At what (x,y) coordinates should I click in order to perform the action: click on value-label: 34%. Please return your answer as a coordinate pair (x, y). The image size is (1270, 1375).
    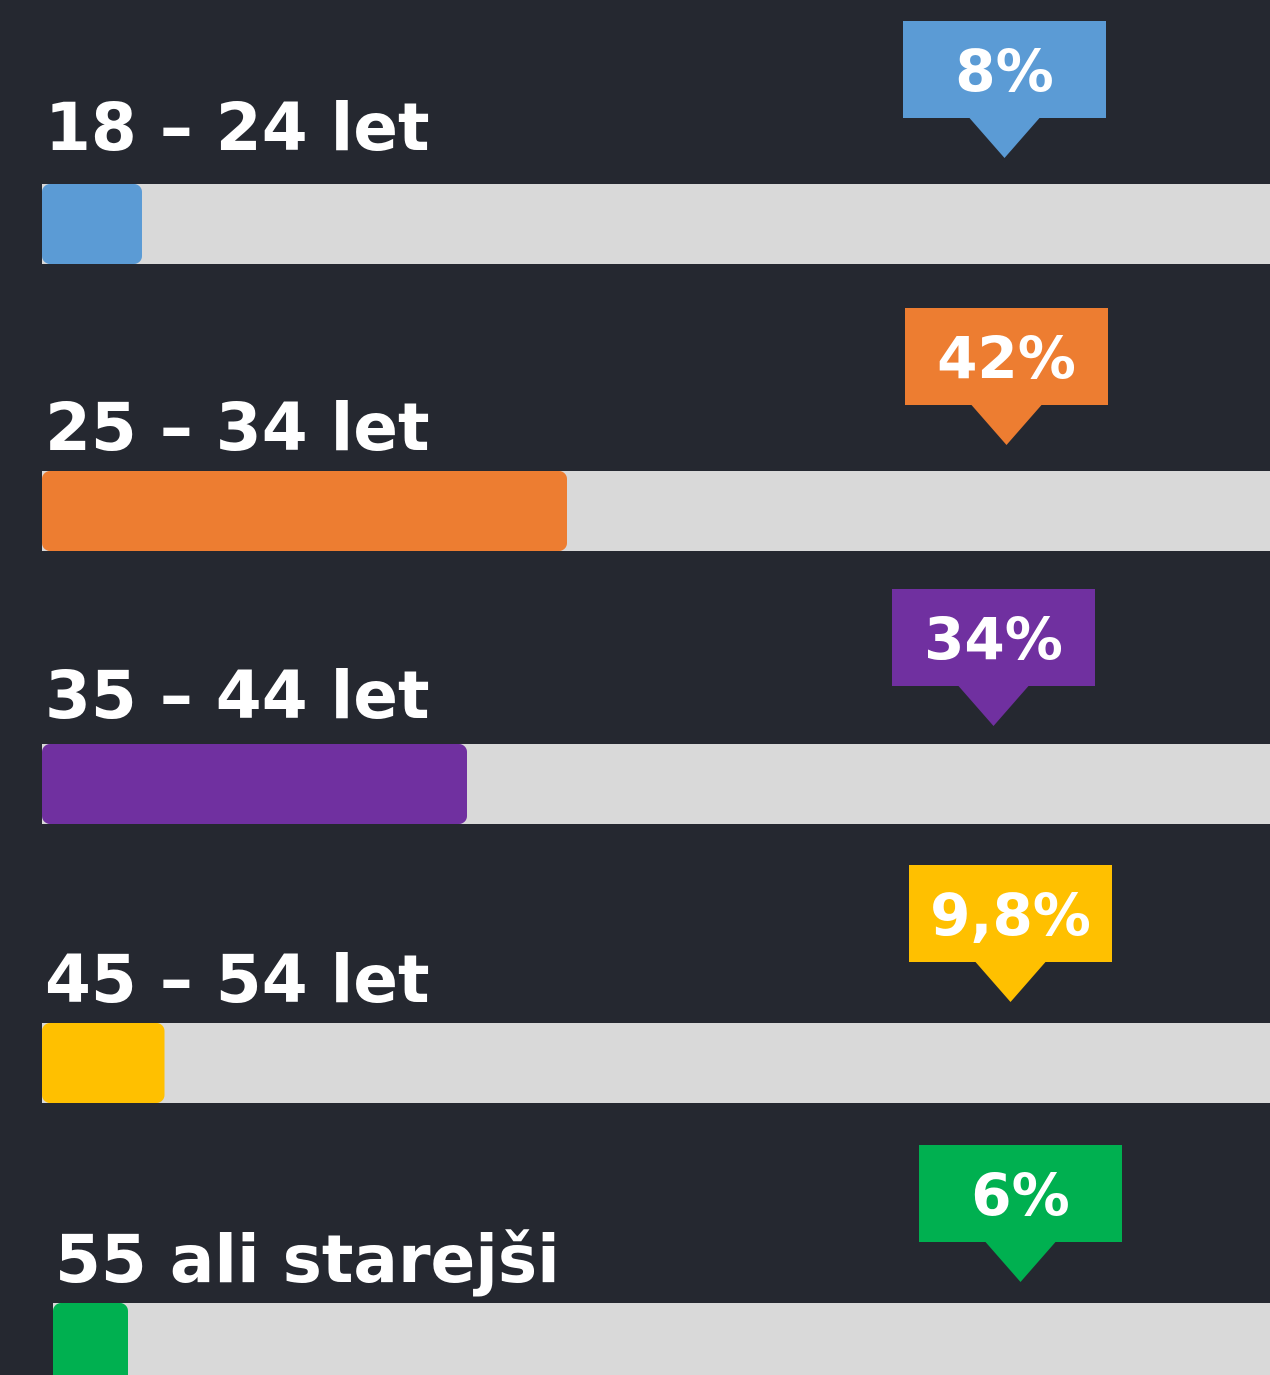
    Looking at the image, I should click on (993, 639).